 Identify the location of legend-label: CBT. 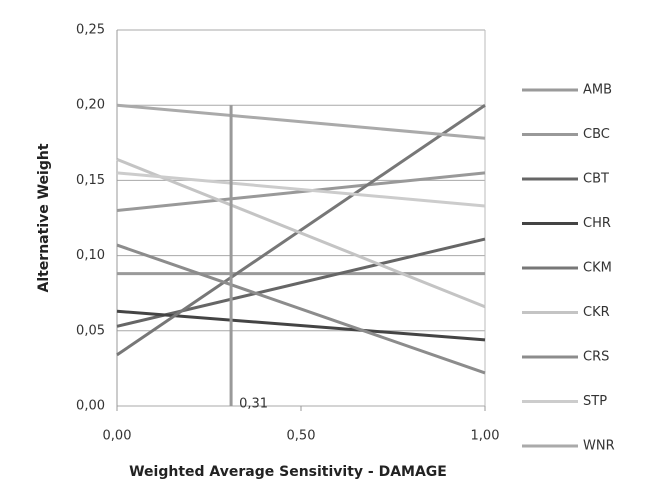
(596, 179).